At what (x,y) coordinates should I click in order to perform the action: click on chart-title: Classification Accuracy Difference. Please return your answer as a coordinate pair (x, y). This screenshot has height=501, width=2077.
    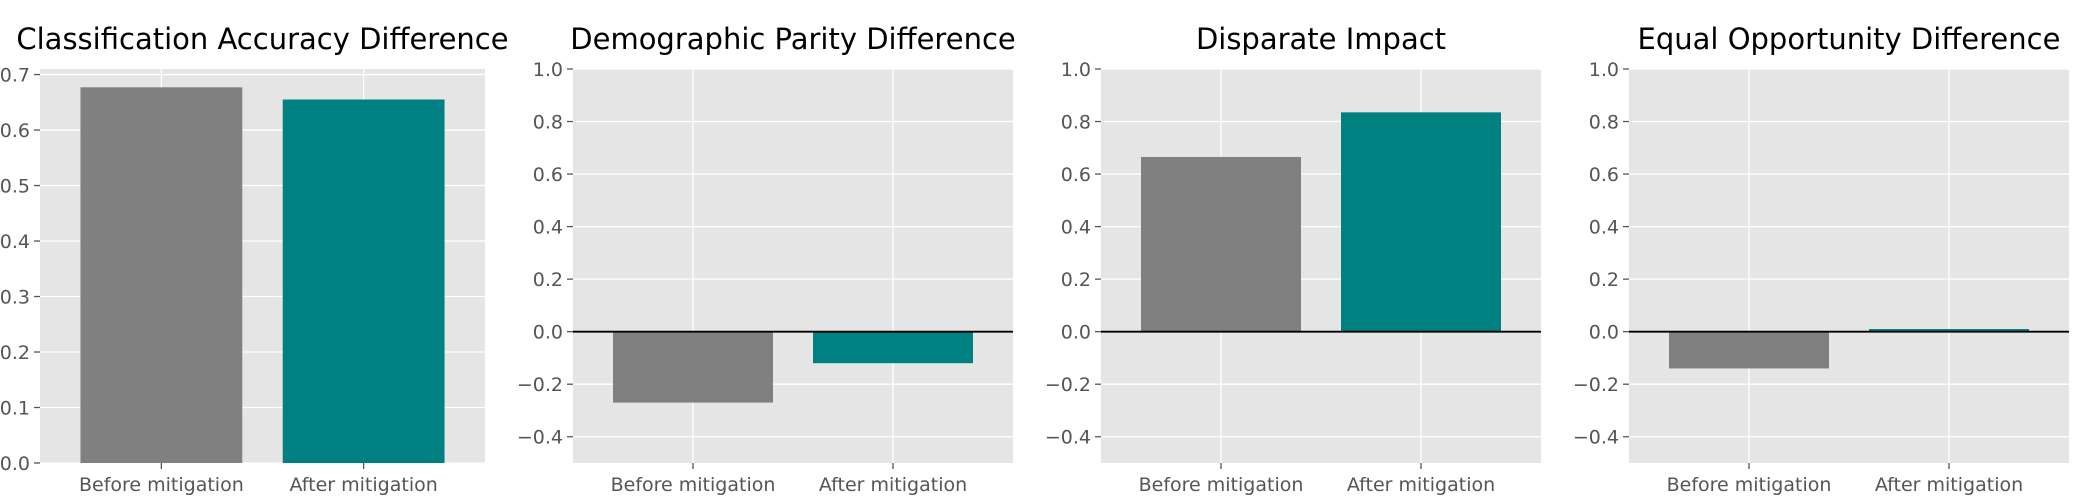
    Looking at the image, I should click on (262, 39).